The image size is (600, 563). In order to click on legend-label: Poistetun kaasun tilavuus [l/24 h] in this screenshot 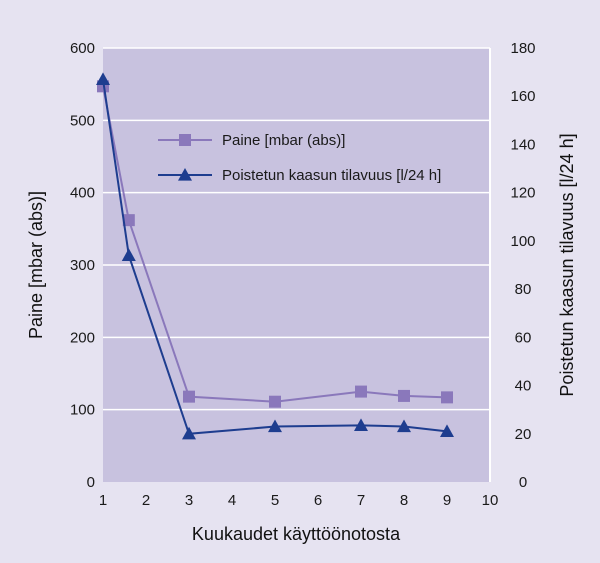, I will do `click(331, 175)`.